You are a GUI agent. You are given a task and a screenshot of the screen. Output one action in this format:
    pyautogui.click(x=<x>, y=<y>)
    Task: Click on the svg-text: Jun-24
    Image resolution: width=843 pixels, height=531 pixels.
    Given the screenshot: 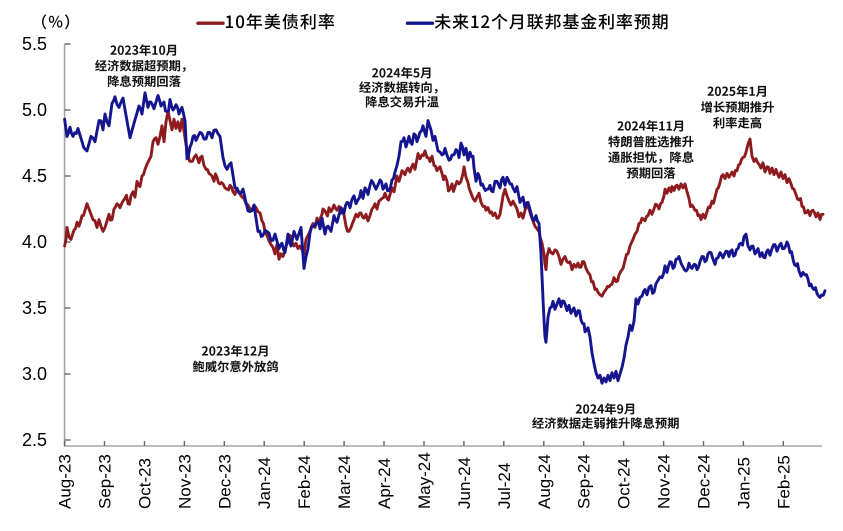 What is the action you would take?
    pyautogui.click(x=464, y=483)
    